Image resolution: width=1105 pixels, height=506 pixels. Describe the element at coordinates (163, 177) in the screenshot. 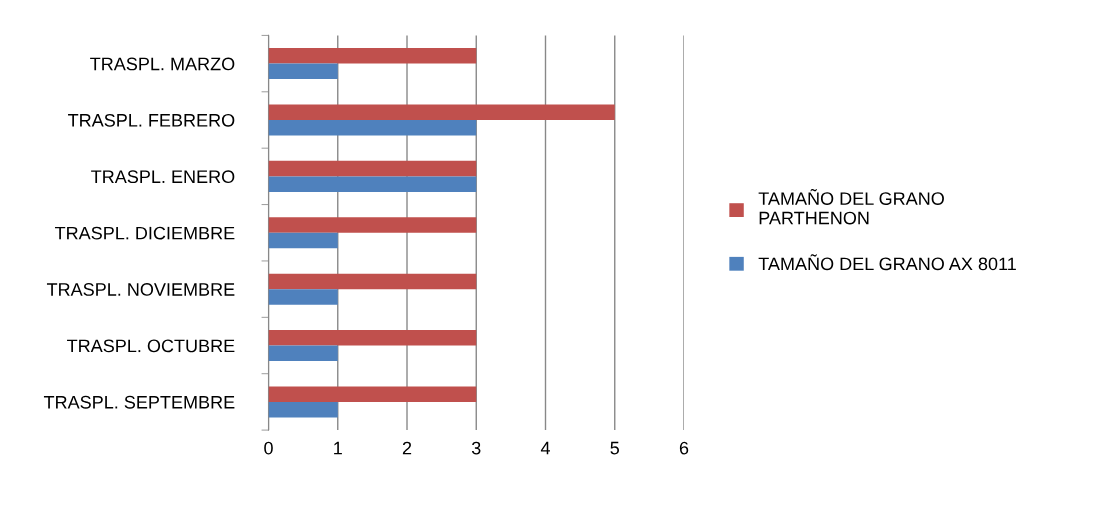

I see `y-tick-label: TRASPL. ENERO` at that location.